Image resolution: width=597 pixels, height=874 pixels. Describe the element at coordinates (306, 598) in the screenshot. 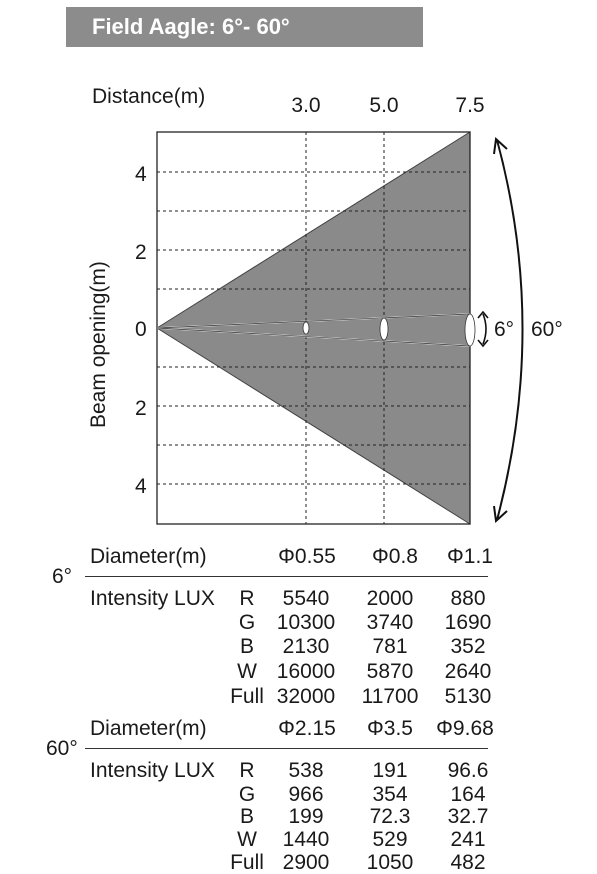

I see `table-6-cell: 5540` at that location.